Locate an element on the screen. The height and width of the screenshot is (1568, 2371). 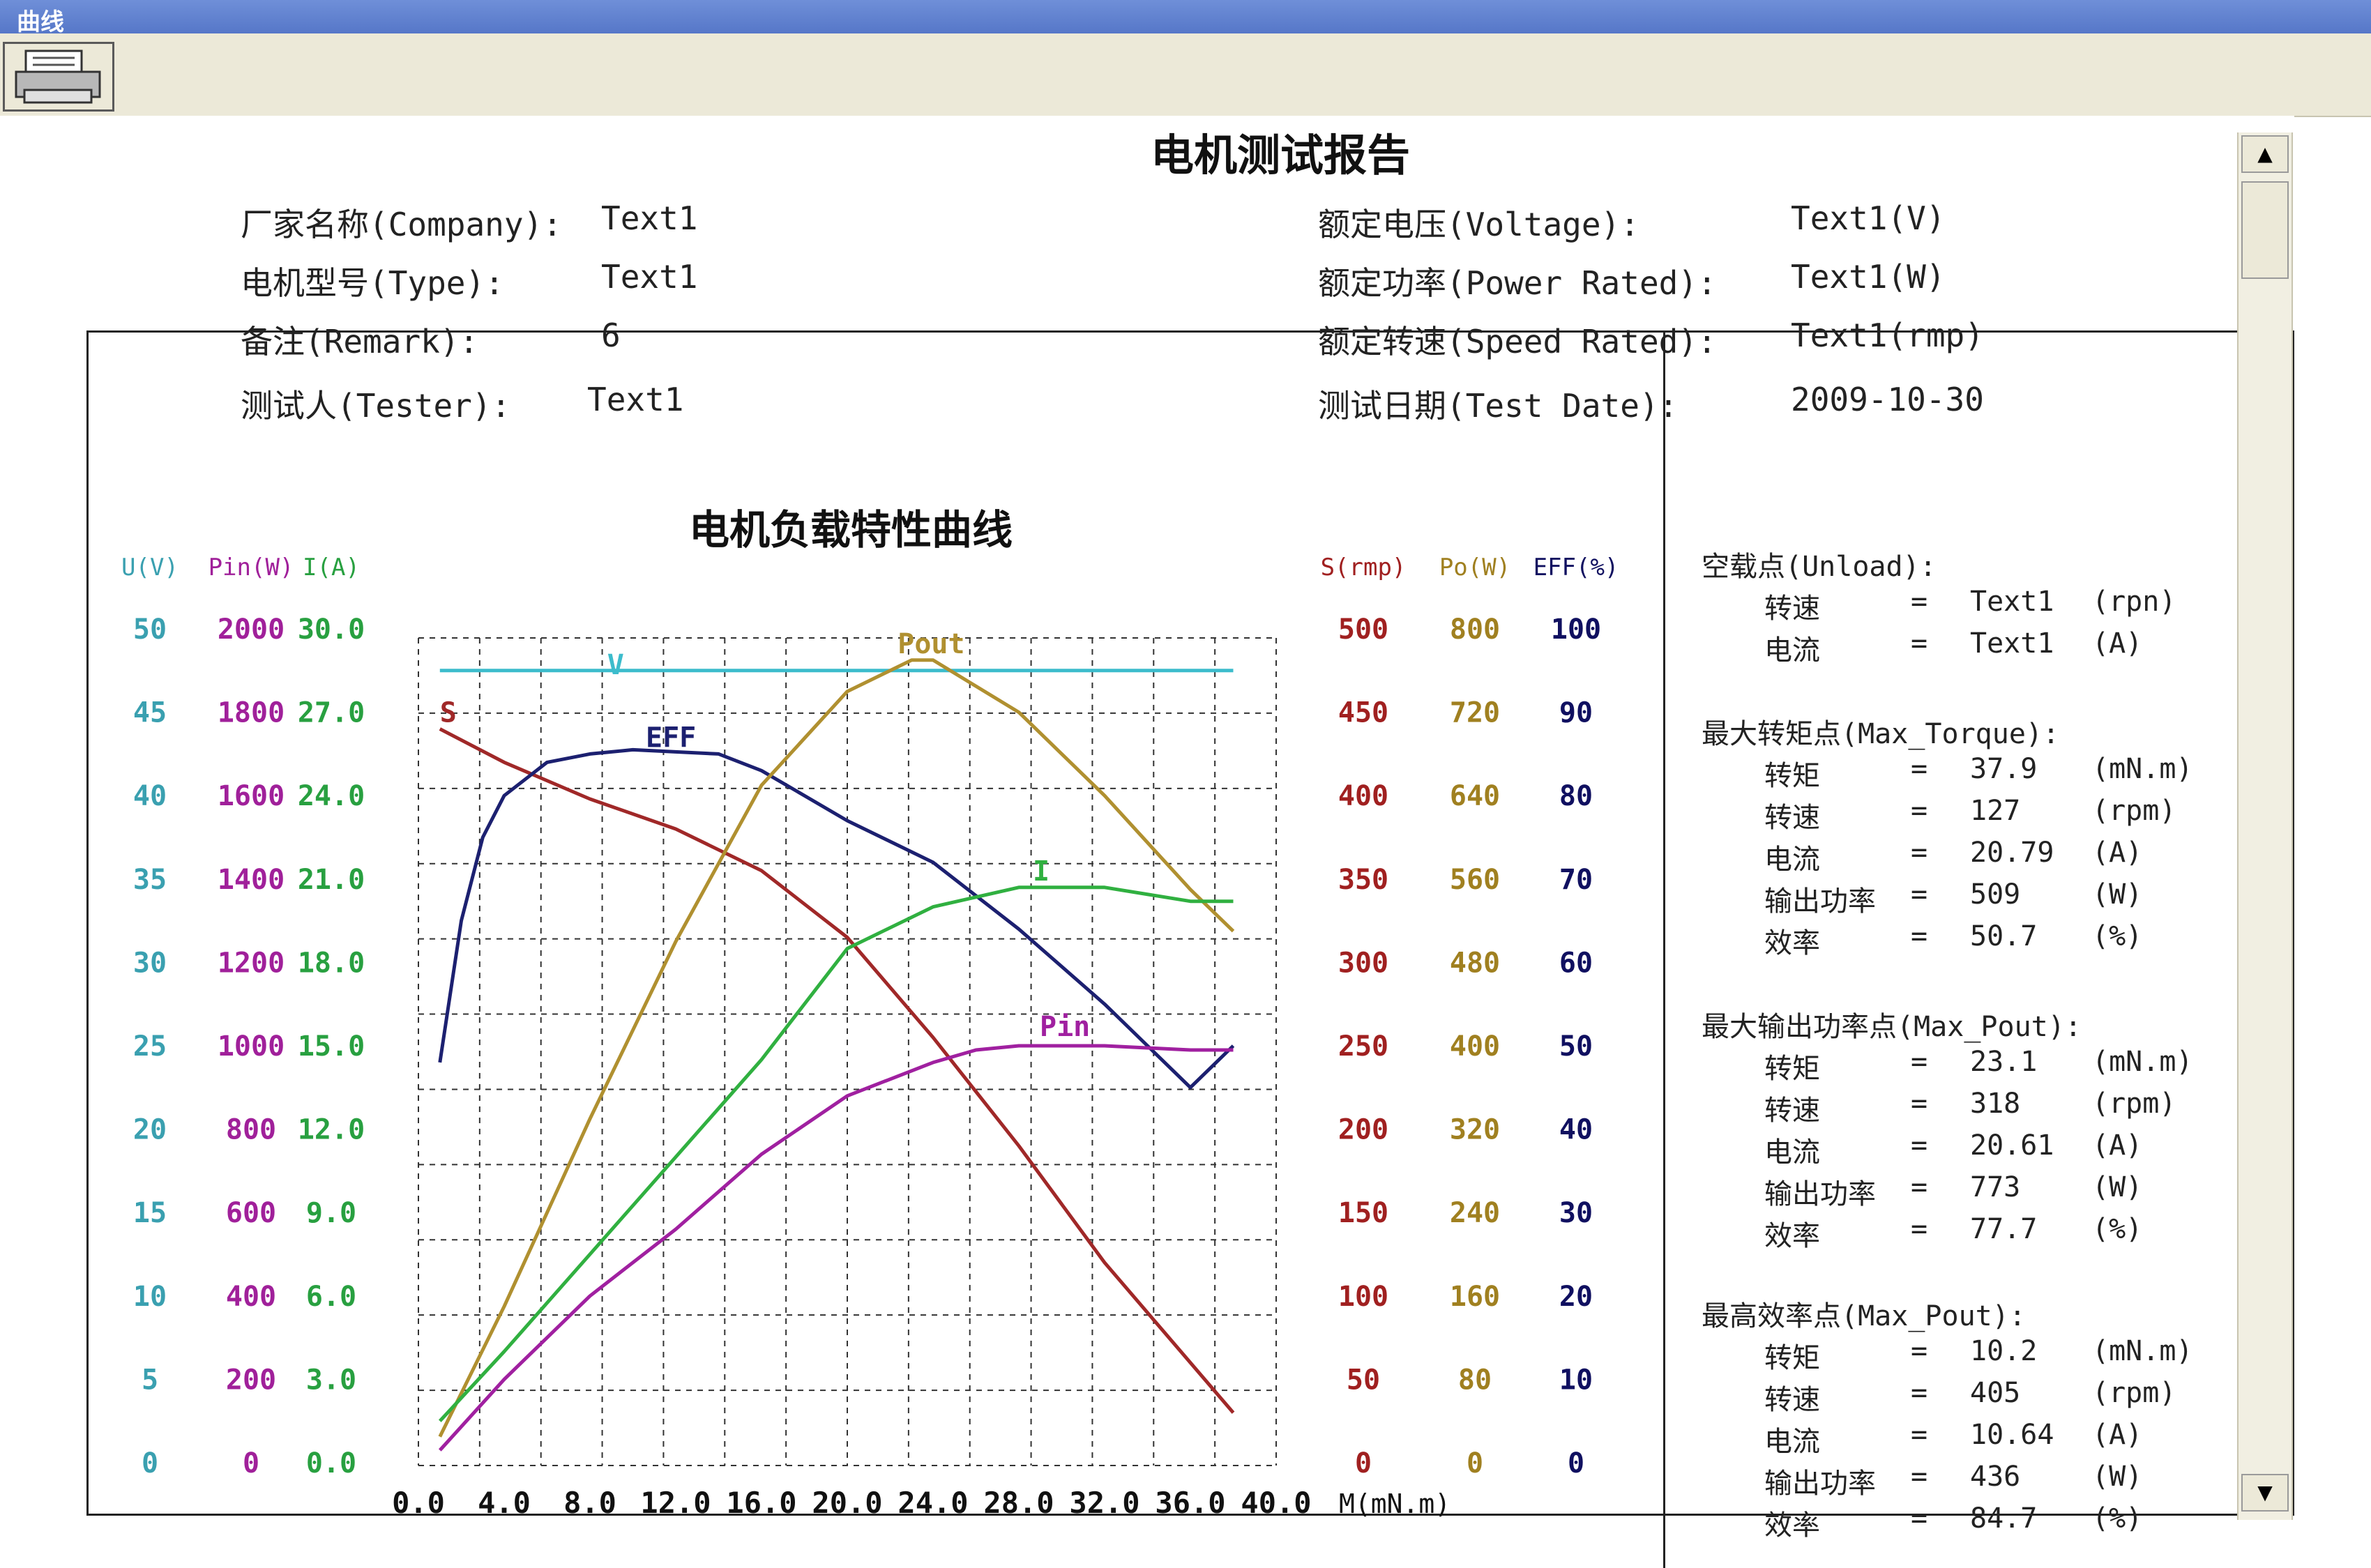
scroll-down-icon: ▼ is located at coordinates (2265, 1493).